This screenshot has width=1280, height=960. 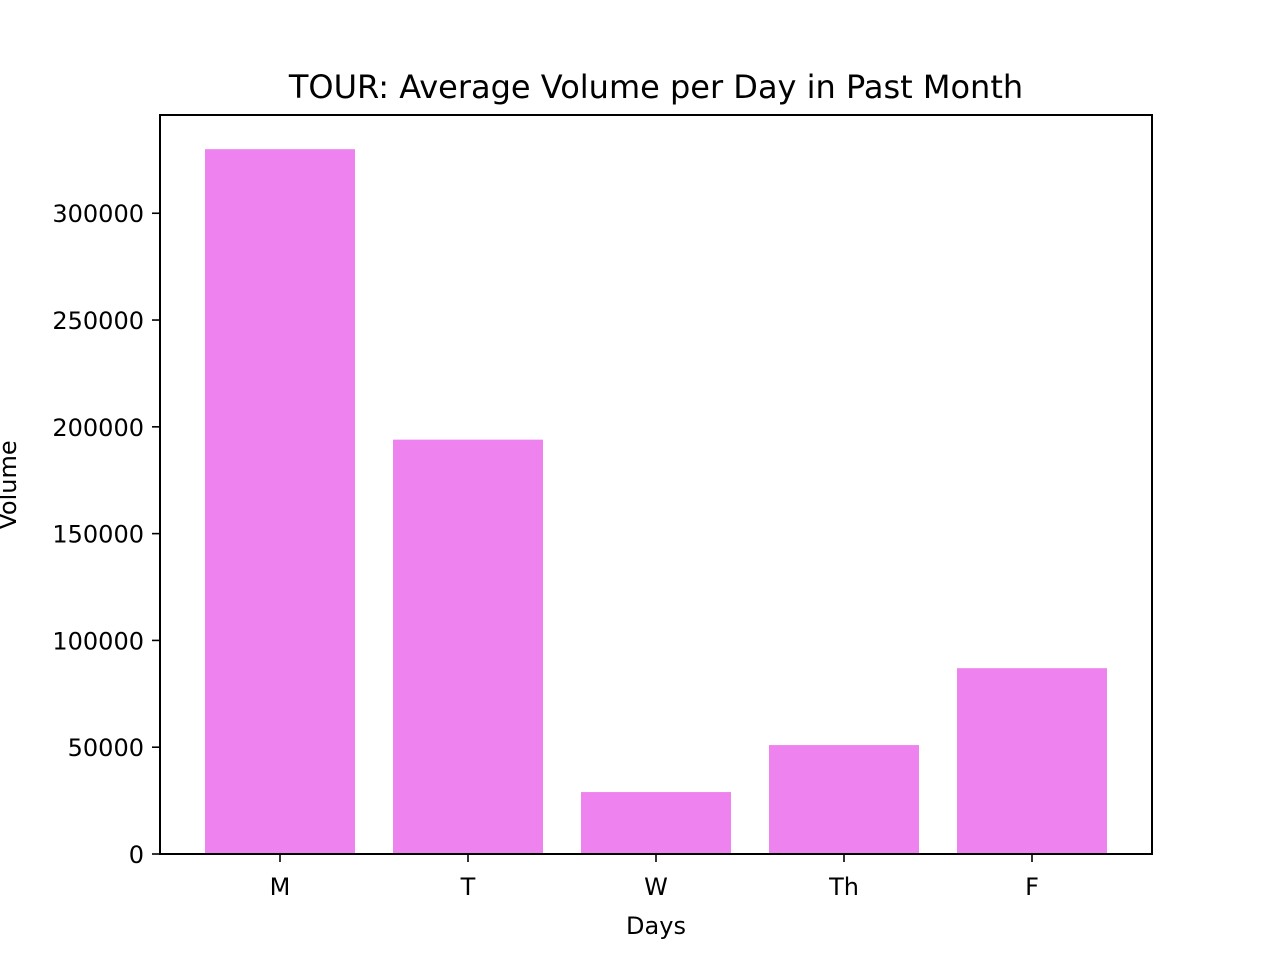 What do you see at coordinates (98, 321) in the screenshot?
I see `y-tick-label: 250000` at bounding box center [98, 321].